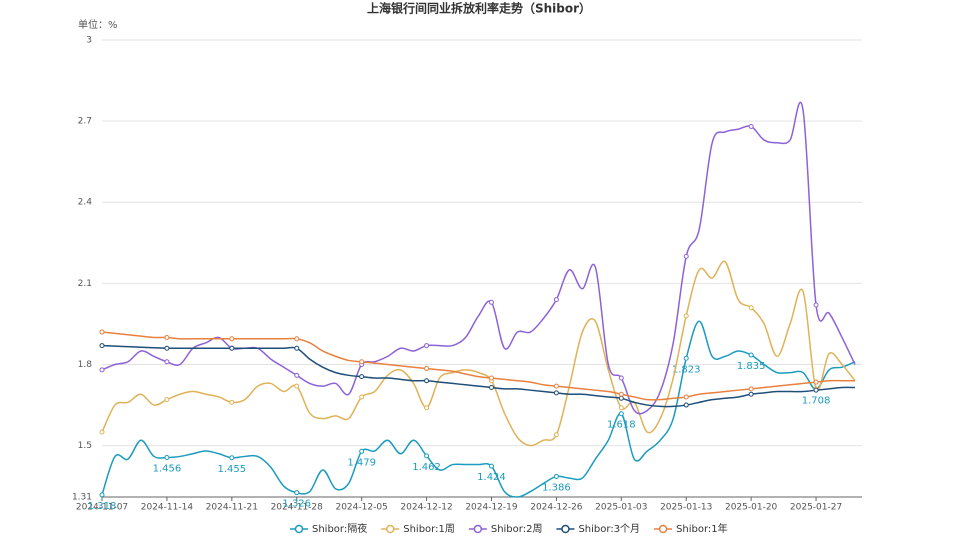 This screenshot has height=543, width=958. Describe the element at coordinates (85, 284) in the screenshot. I see `y-tick-label: 2.1` at that location.